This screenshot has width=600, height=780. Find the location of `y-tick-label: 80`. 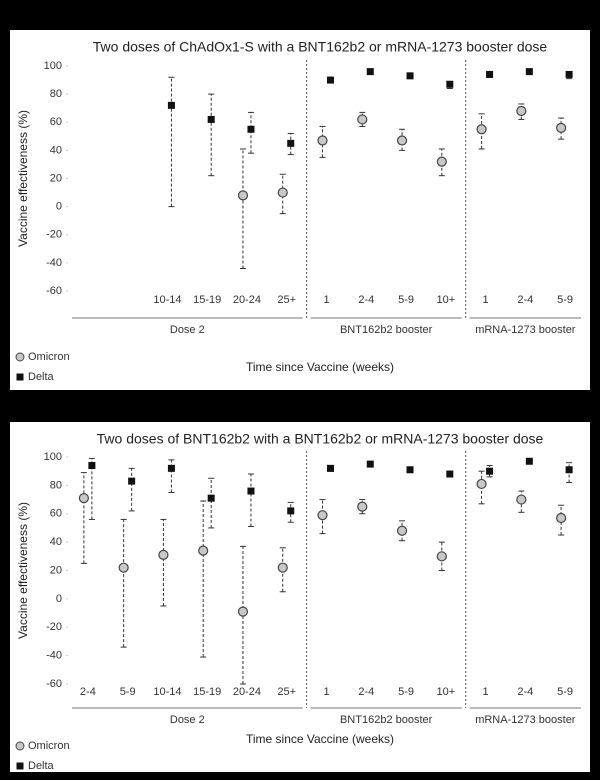

y-tick-label: 80 is located at coordinates (56, 94).